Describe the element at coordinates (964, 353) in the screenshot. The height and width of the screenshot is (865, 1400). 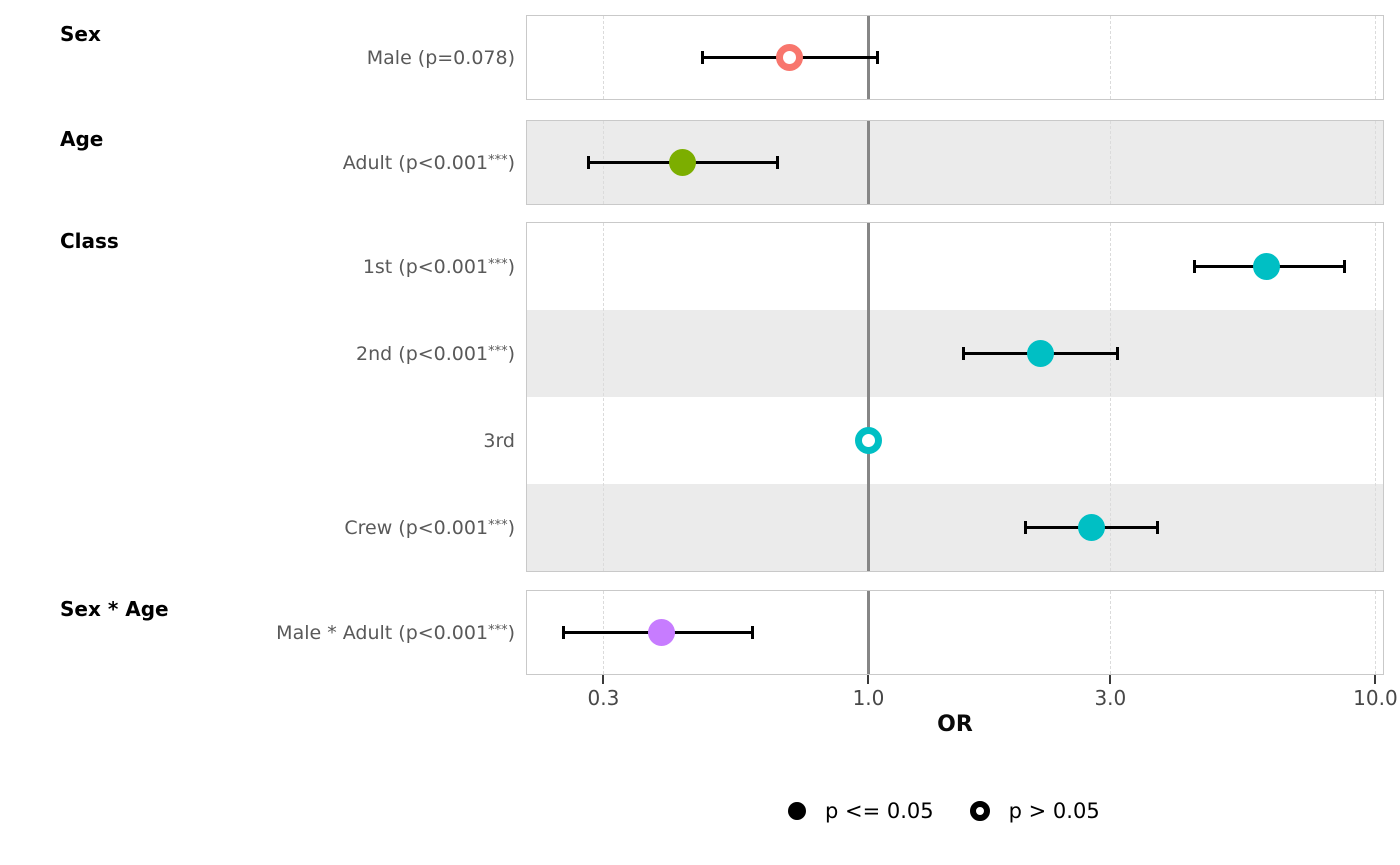
I see `errorbar-cap-low-class-2nd` at that location.